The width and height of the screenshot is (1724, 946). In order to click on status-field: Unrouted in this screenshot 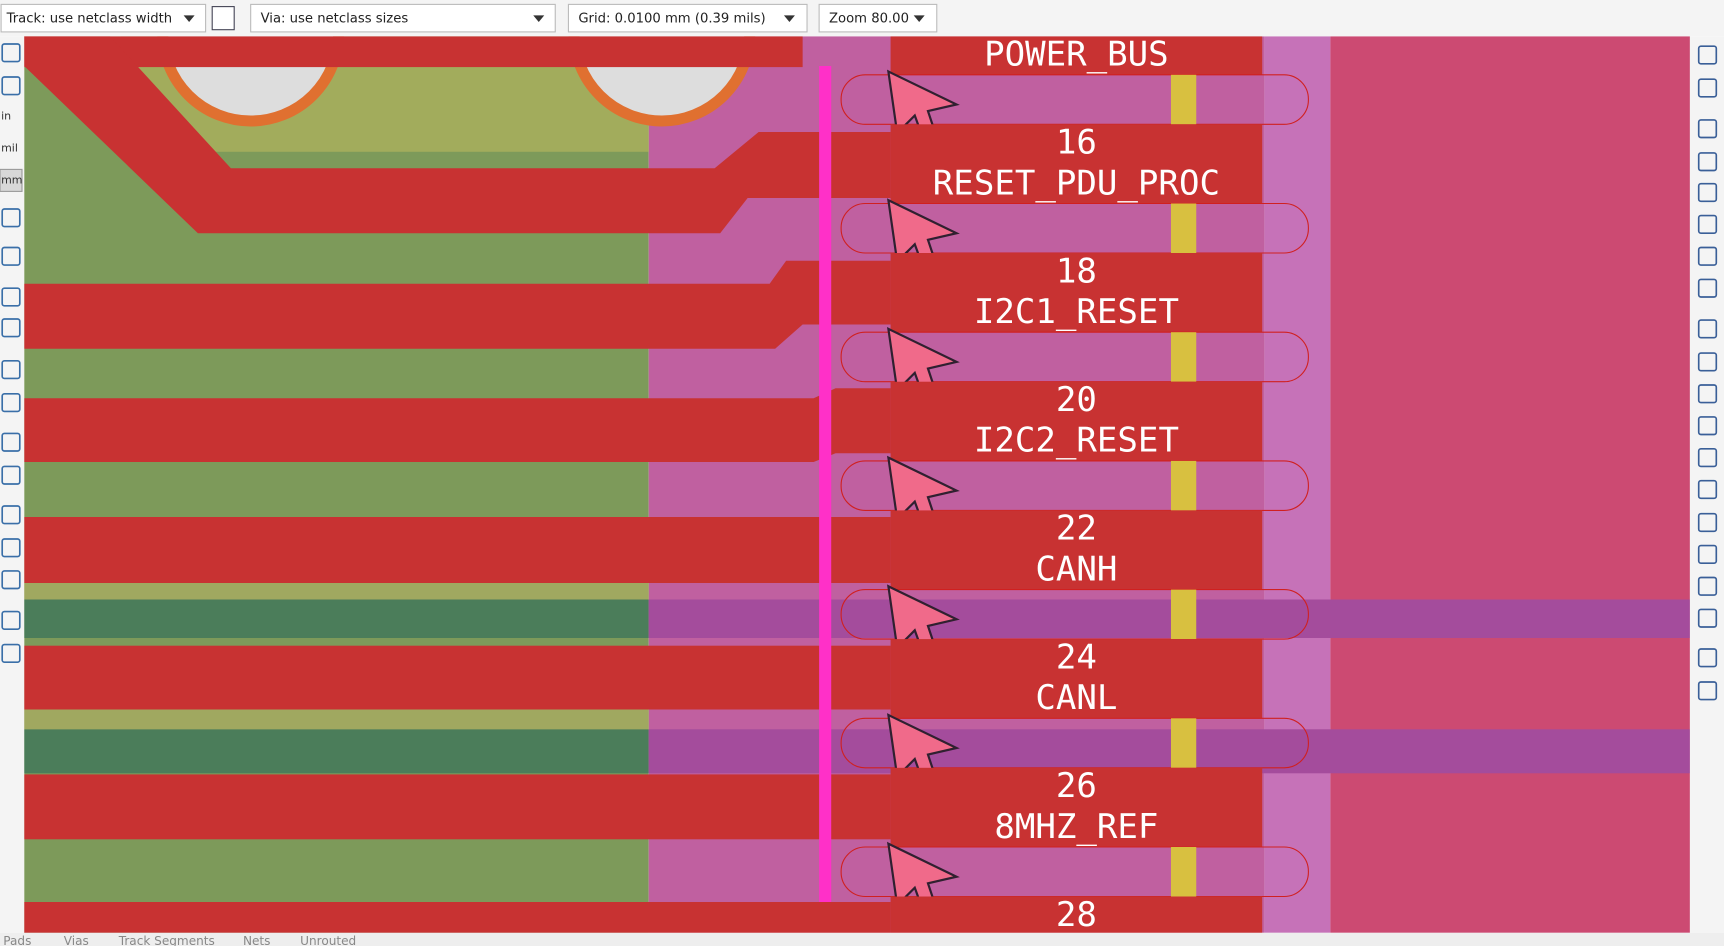, I will do `click(328, 940)`.